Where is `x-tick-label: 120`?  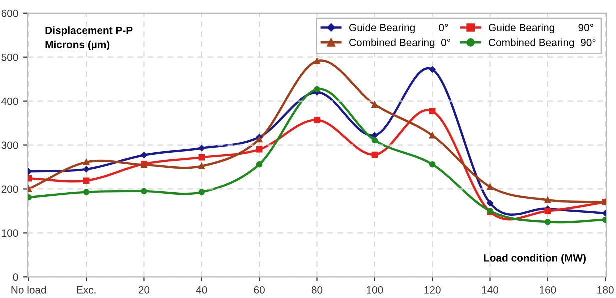
x-tick-label: 120 is located at coordinates (432, 290).